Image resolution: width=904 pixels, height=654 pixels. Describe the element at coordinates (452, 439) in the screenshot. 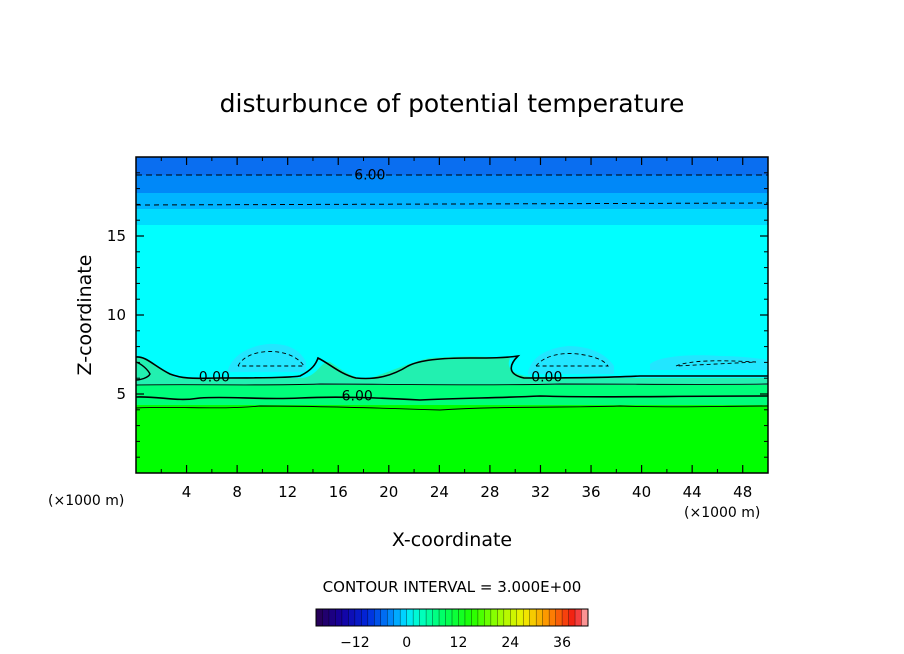

I see `band-green` at that location.